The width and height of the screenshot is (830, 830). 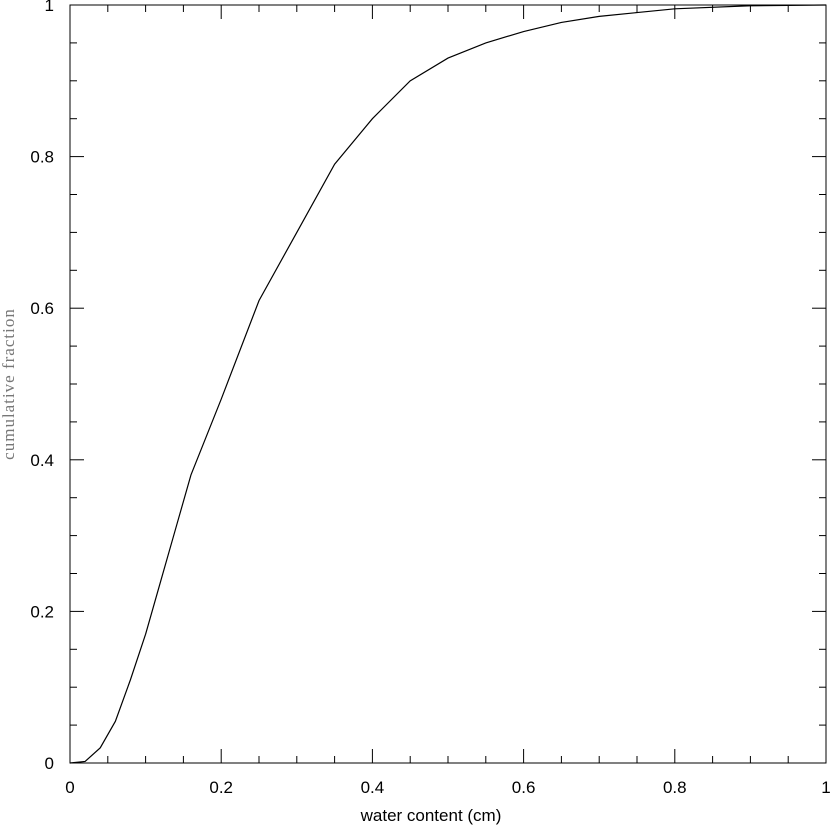 What do you see at coordinates (221, 787) in the screenshot?
I see `x-tick-label: 0.2` at bounding box center [221, 787].